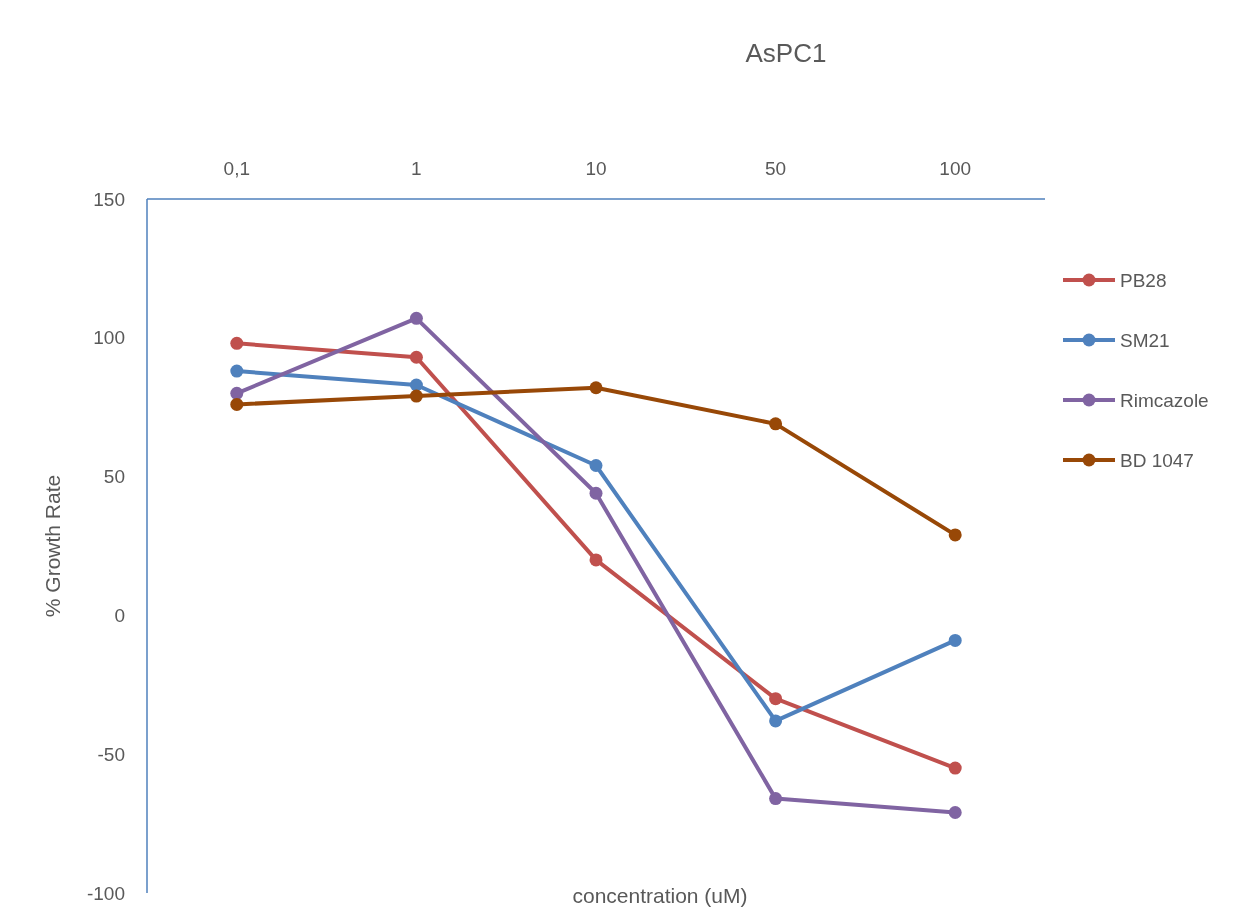 Image resolution: width=1260 pixels, height=916 pixels. What do you see at coordinates (786, 53) in the screenshot?
I see `chart-title: AsPC1` at bounding box center [786, 53].